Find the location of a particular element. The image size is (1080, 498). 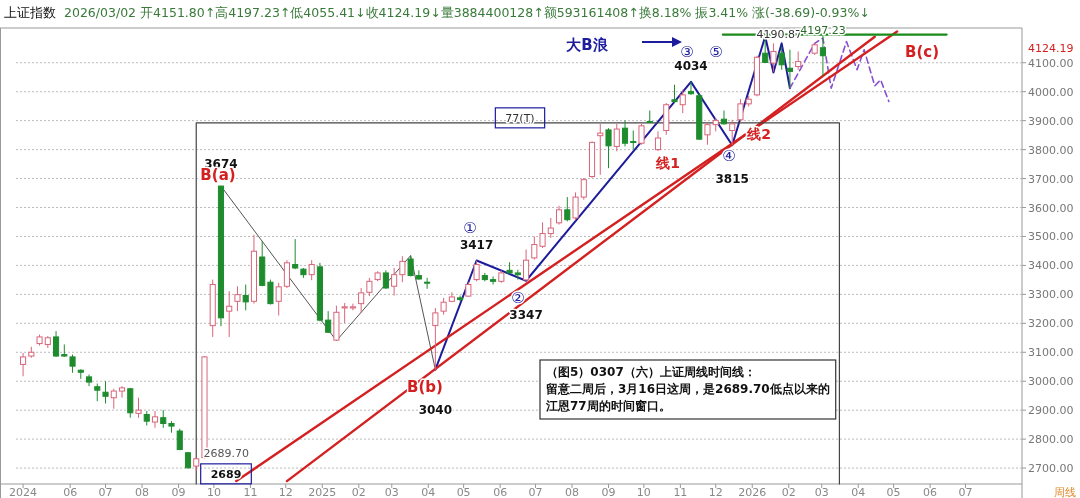

annotation: B(c) is located at coordinates (922, 52).